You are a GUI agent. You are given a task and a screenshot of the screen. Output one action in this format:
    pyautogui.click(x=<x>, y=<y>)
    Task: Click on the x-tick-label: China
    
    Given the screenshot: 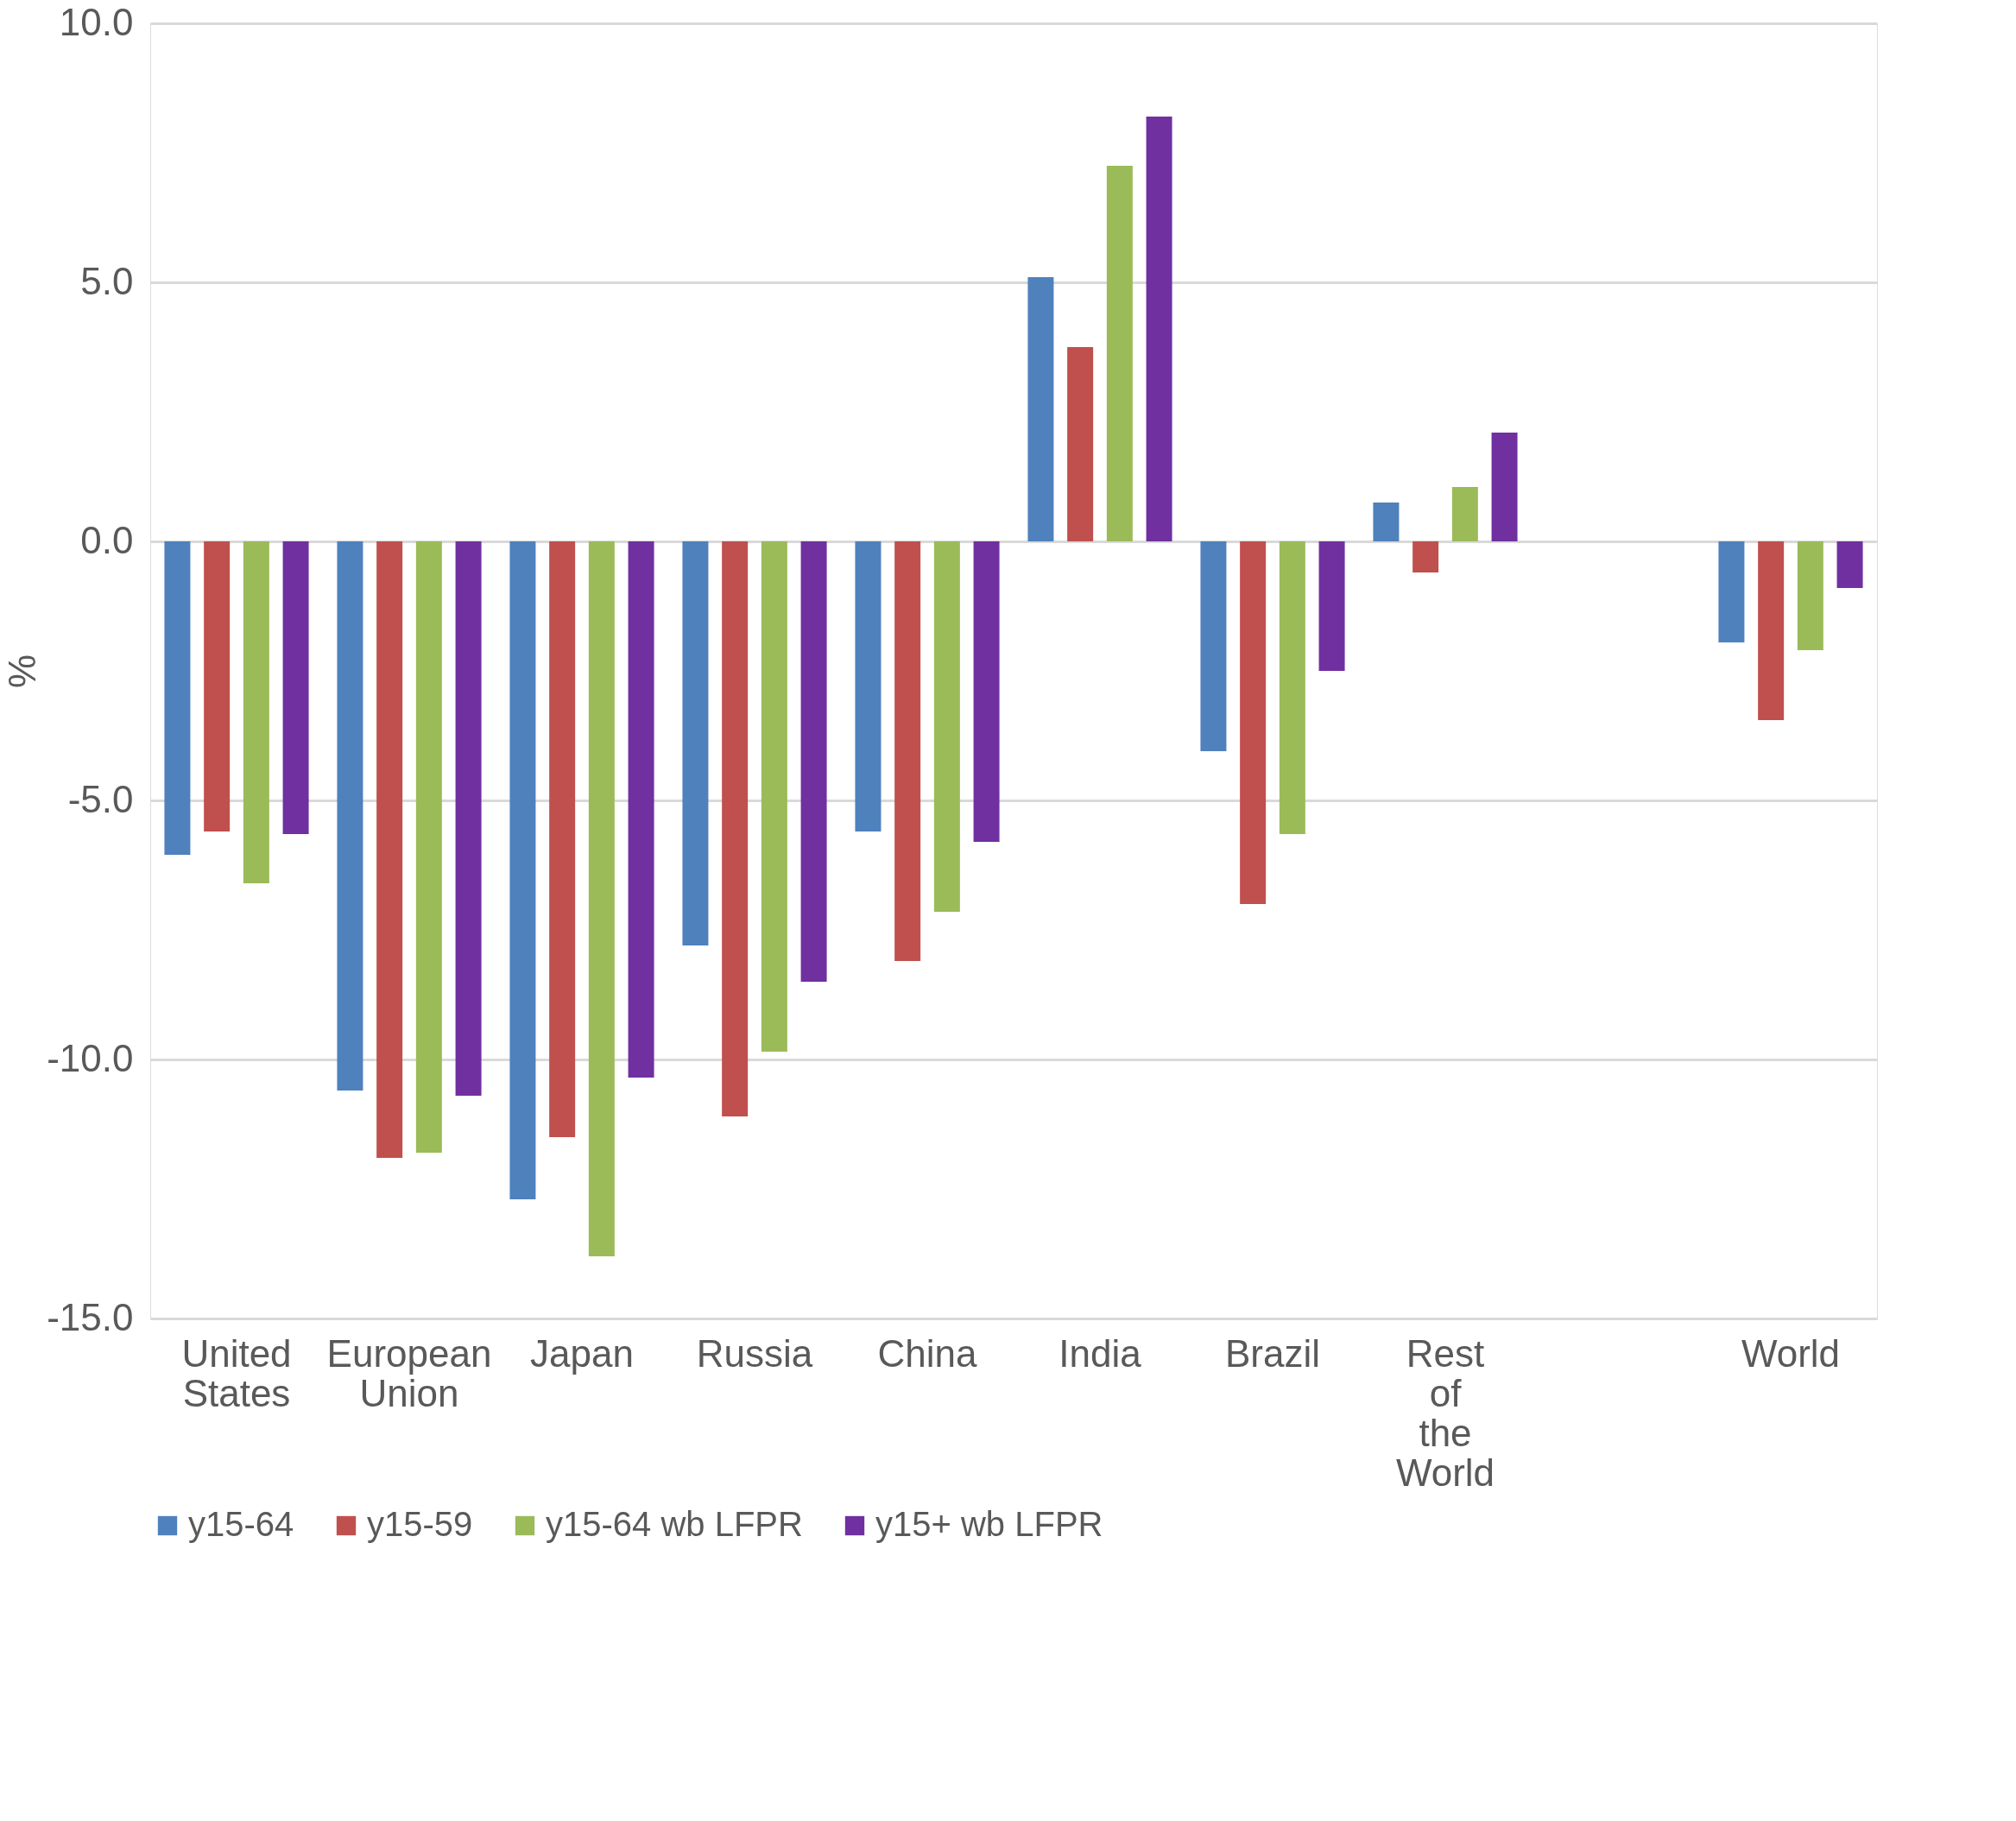 What is the action you would take?
    pyautogui.click(x=927, y=1353)
    